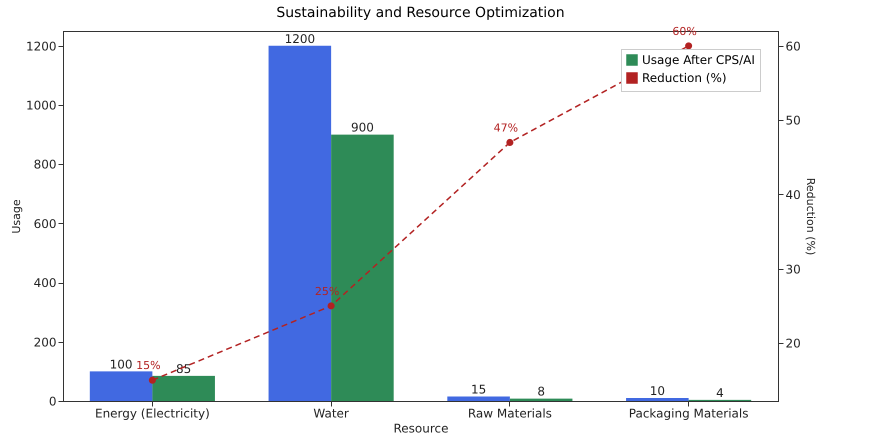 This screenshot has width=883, height=443. Describe the element at coordinates (152, 413) in the screenshot. I see `x-tick-label: Energy (Electricity)` at that location.